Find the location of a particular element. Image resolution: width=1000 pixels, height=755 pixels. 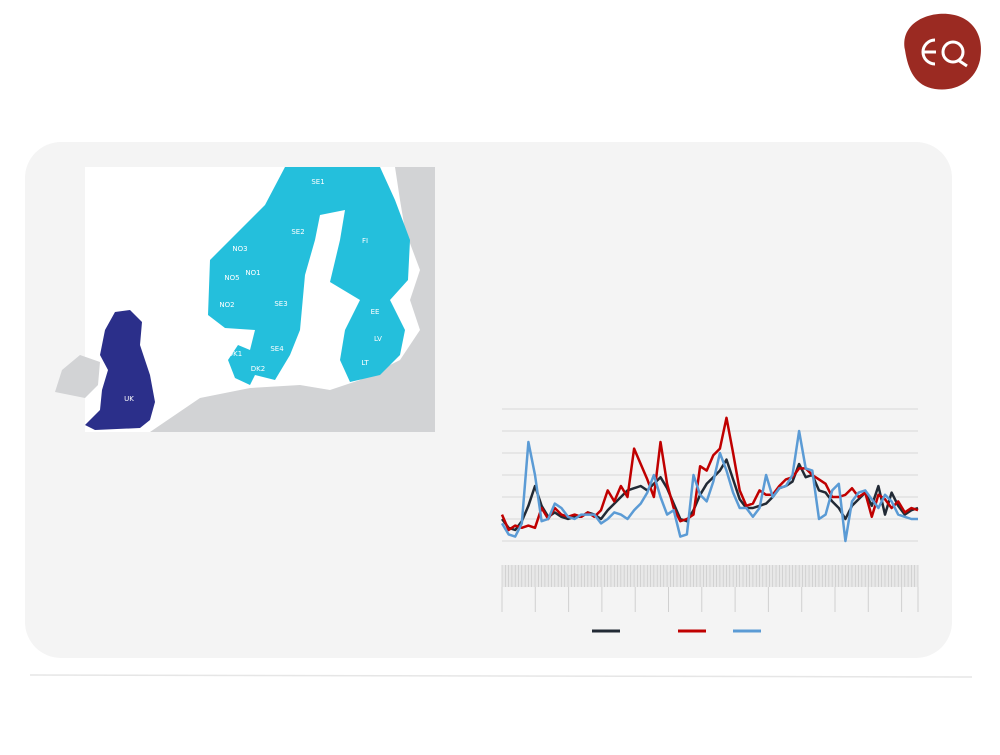

map-label: SE1 is located at coordinates (317, 182).